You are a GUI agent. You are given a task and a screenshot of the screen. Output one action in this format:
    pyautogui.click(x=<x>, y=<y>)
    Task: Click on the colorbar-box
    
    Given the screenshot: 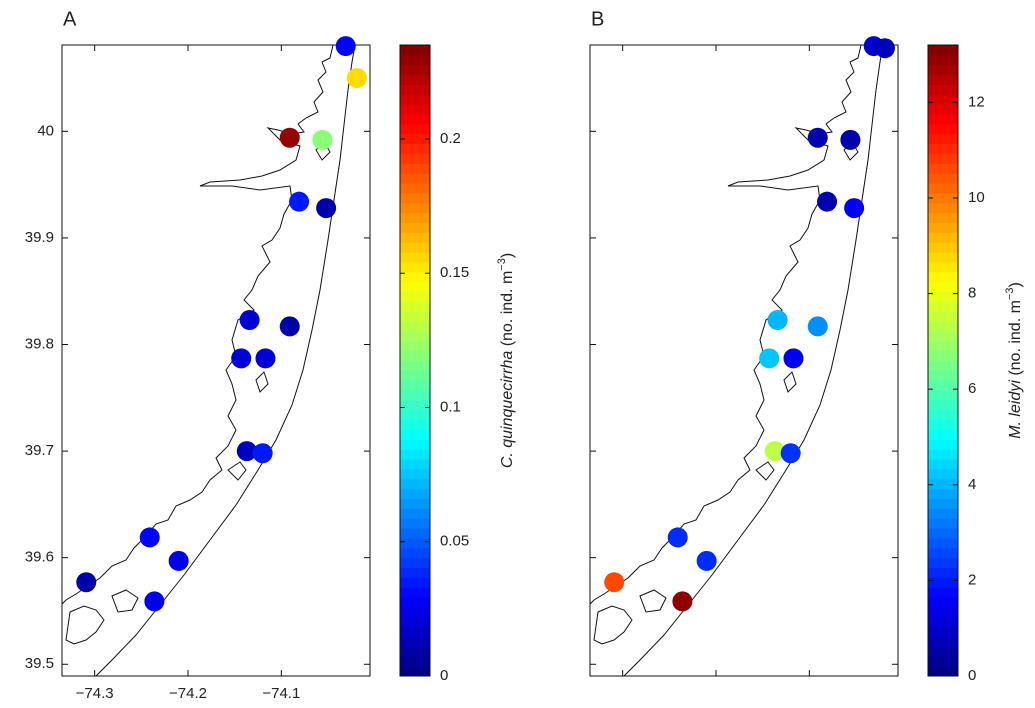 What is the action you would take?
    pyautogui.click(x=943, y=360)
    